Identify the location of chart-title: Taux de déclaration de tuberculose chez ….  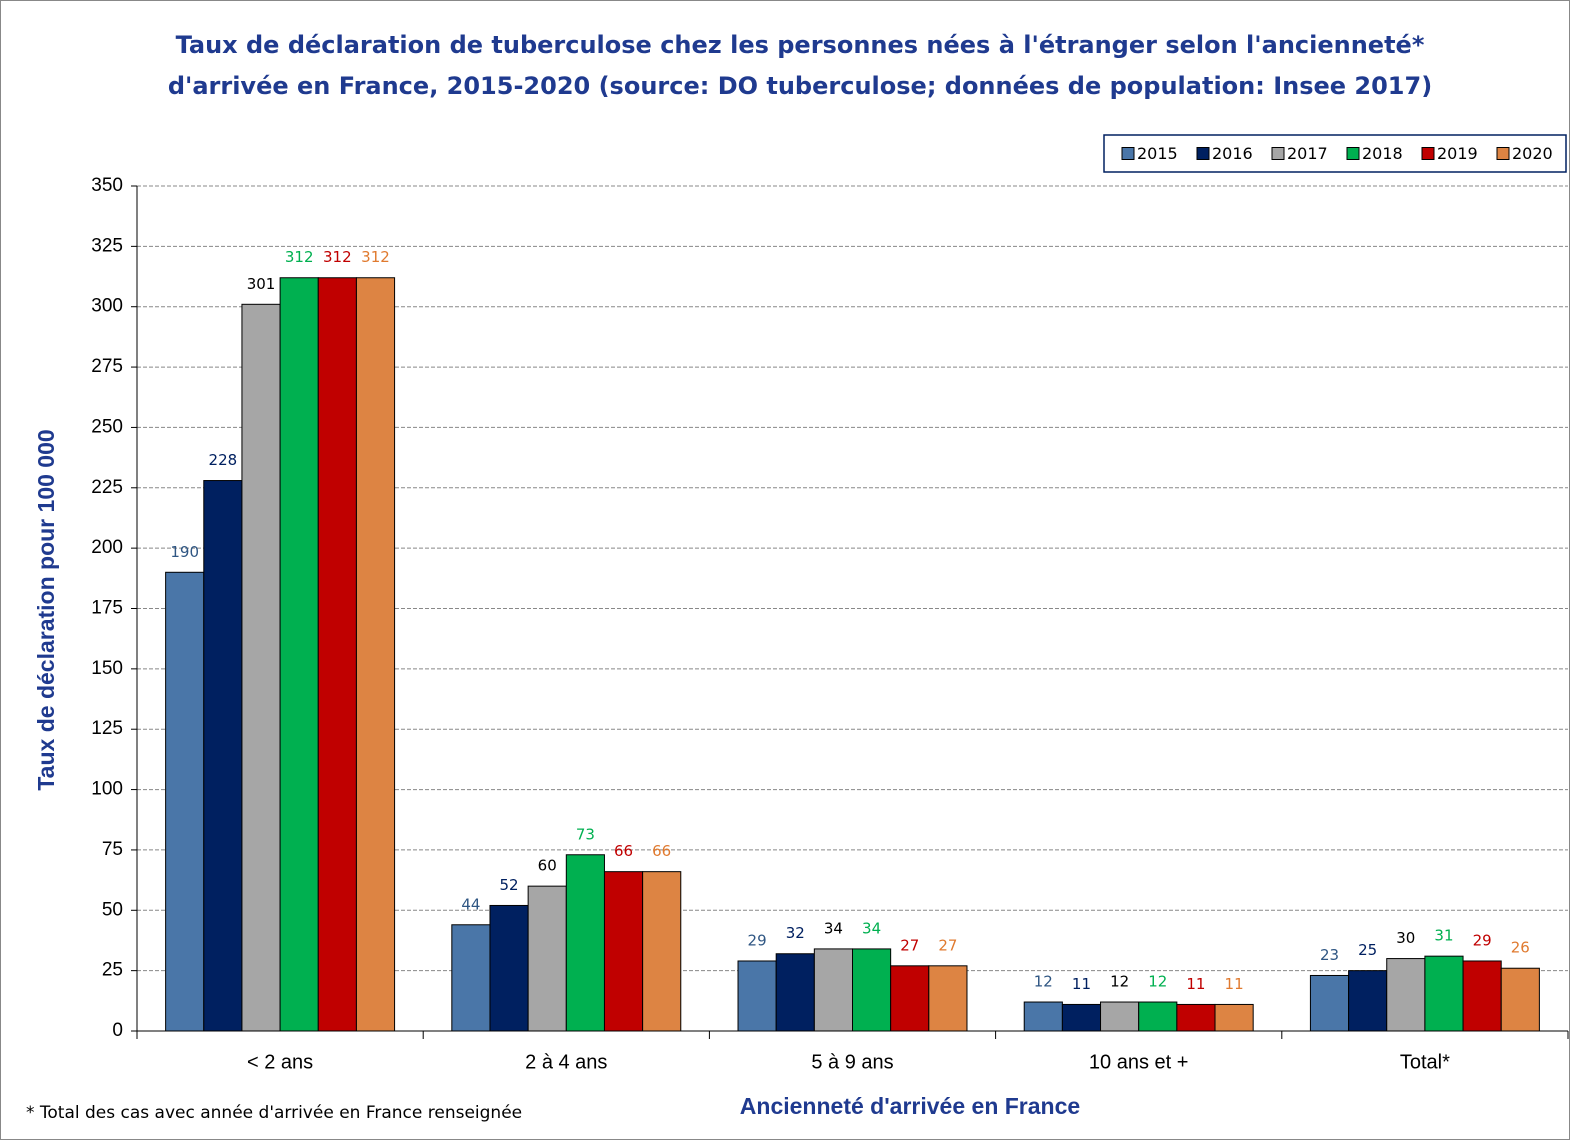
(800, 45).